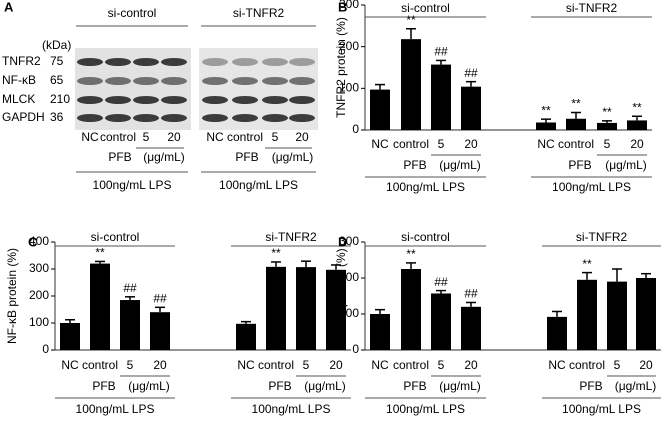  I want to click on y-tick-label: 0, so click(355, 129).